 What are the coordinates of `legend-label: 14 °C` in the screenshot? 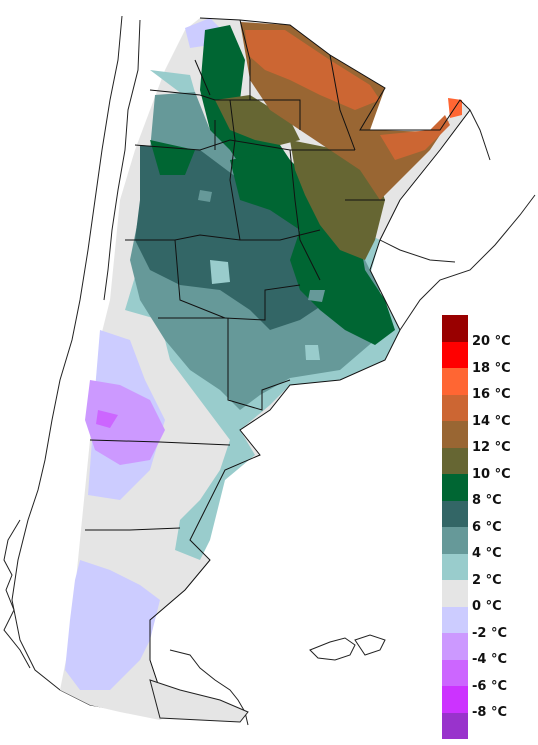 It's located at (491, 421).